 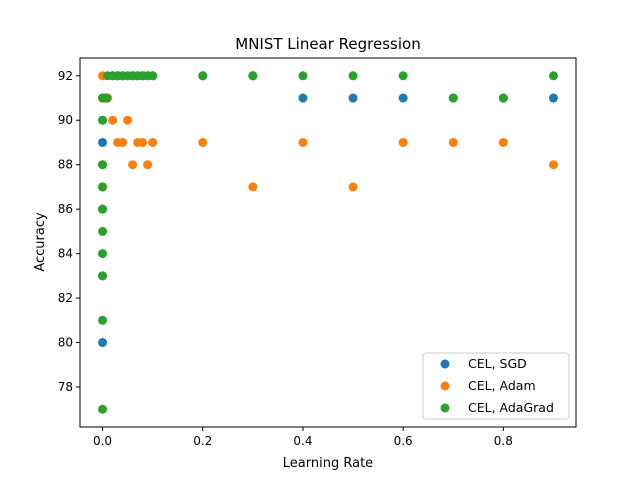 I want to click on y-axis-ticks: 78 80 82 84 86 88 90 92, so click(x=69, y=231).